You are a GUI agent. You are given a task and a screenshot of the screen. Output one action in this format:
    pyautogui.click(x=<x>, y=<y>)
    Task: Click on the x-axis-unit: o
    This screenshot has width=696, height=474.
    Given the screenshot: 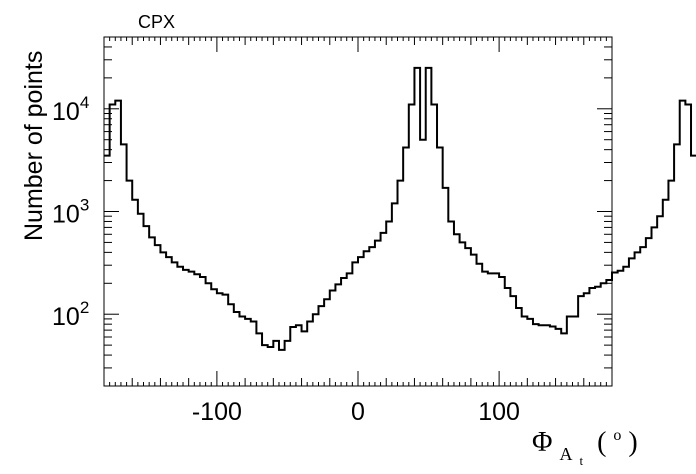 What is the action you would take?
    pyautogui.click(x=617, y=435)
    